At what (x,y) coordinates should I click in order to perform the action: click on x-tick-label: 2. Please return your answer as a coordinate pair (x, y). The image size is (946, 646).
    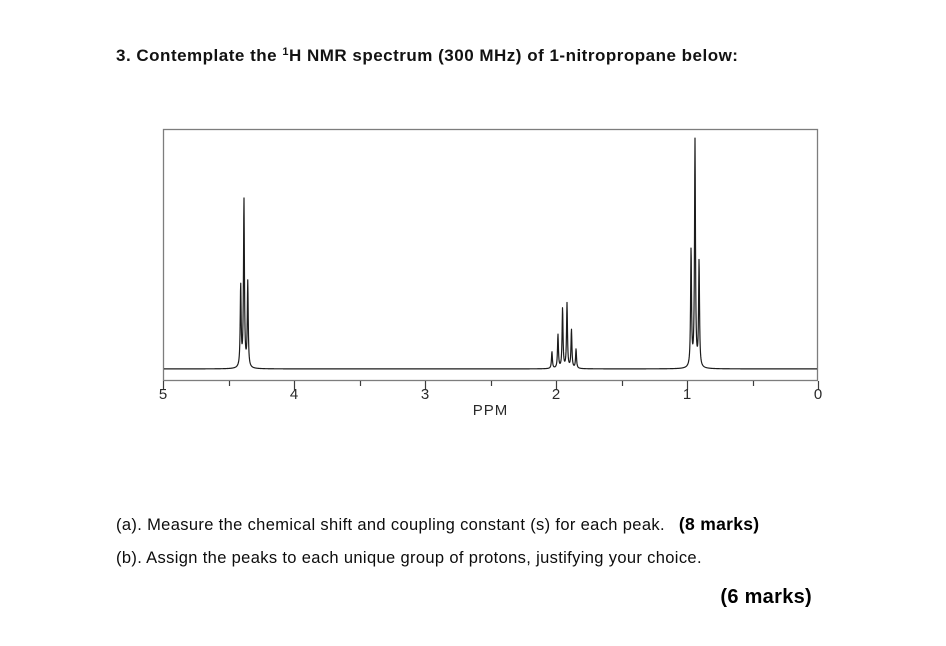
    Looking at the image, I should click on (556, 394).